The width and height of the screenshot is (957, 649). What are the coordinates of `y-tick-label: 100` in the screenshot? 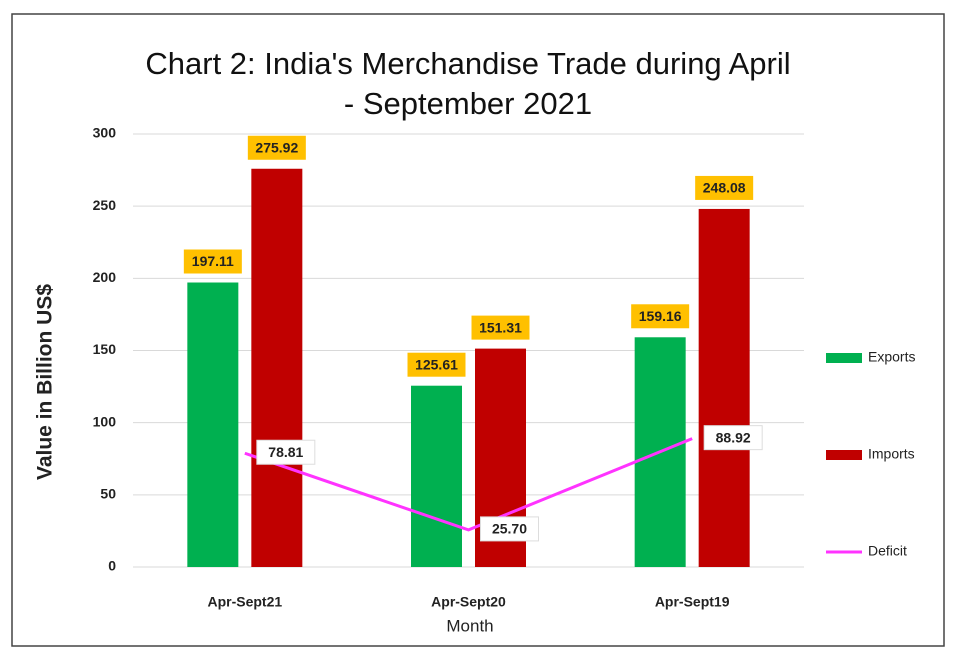 It's located at (105, 421).